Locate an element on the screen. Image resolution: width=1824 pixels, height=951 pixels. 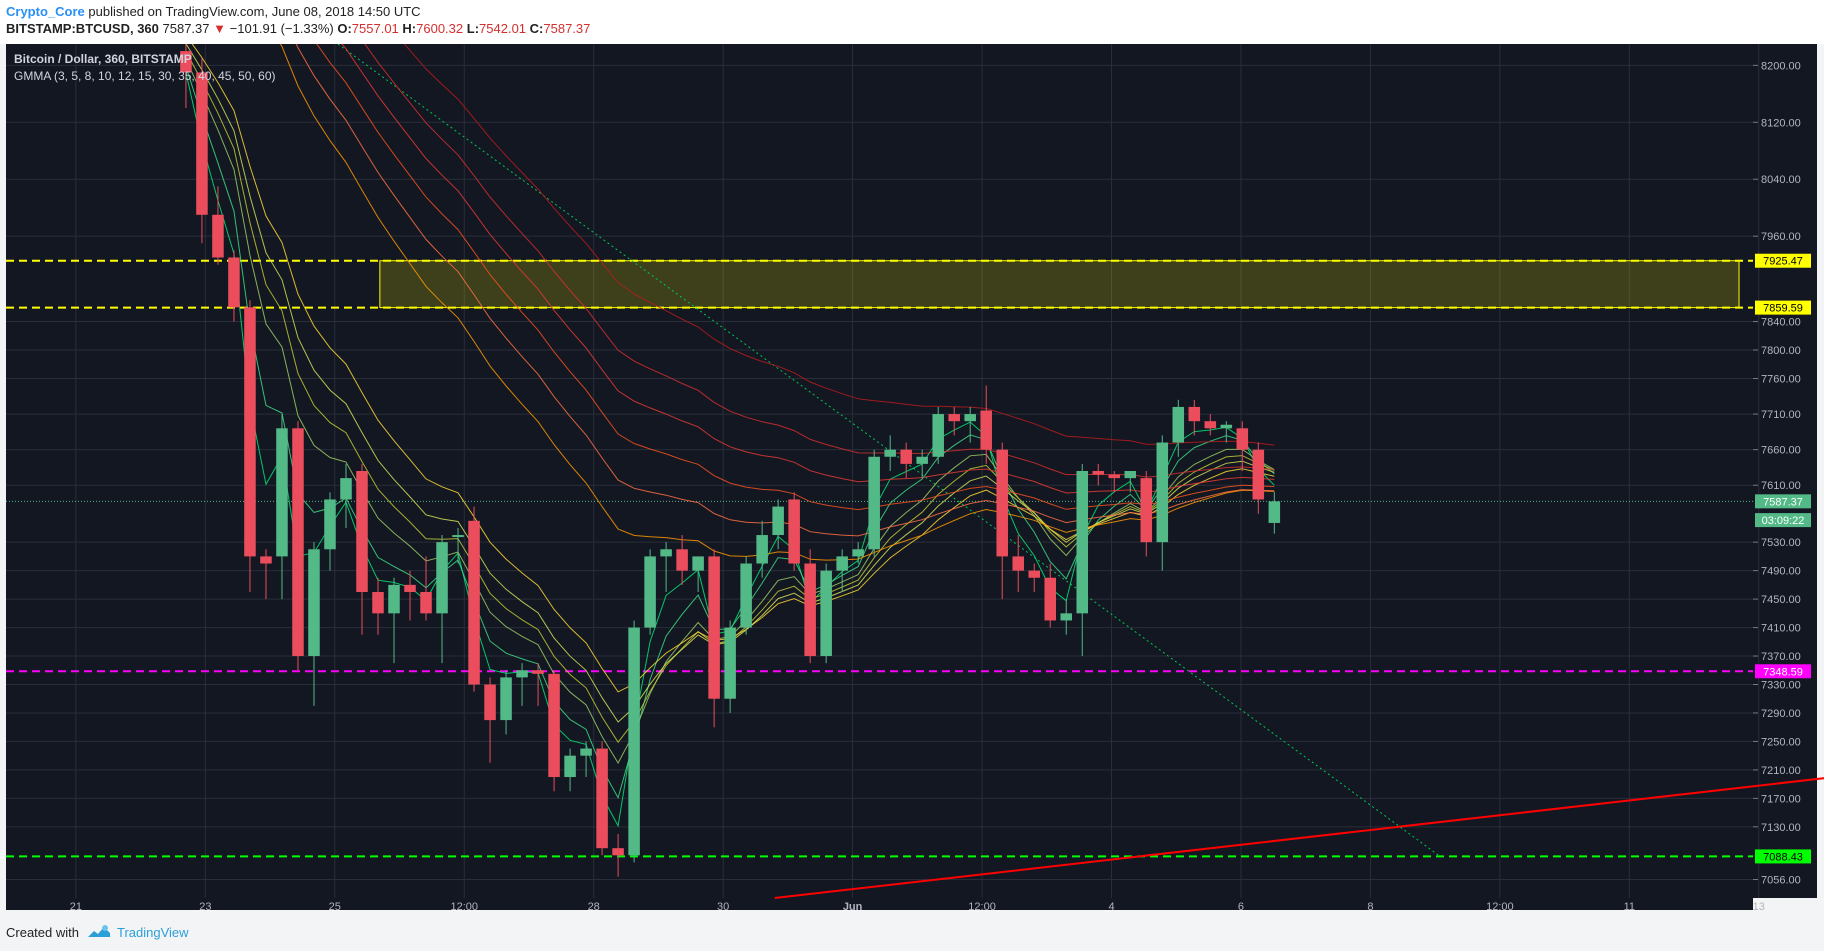
y-tick-label: 7840.00 is located at coordinates (1781, 323).